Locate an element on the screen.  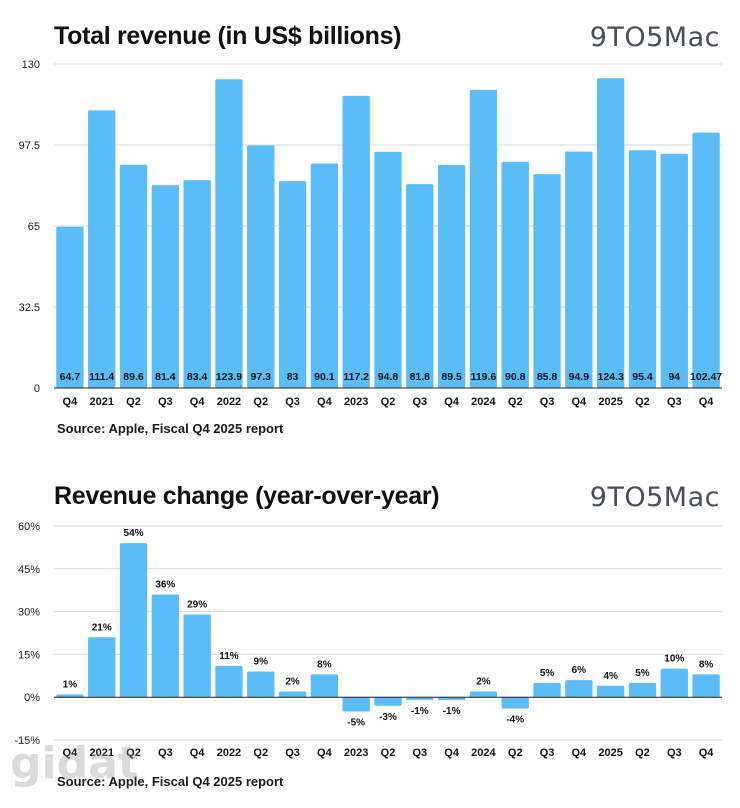
data-label: 89.5 is located at coordinates (451, 377).